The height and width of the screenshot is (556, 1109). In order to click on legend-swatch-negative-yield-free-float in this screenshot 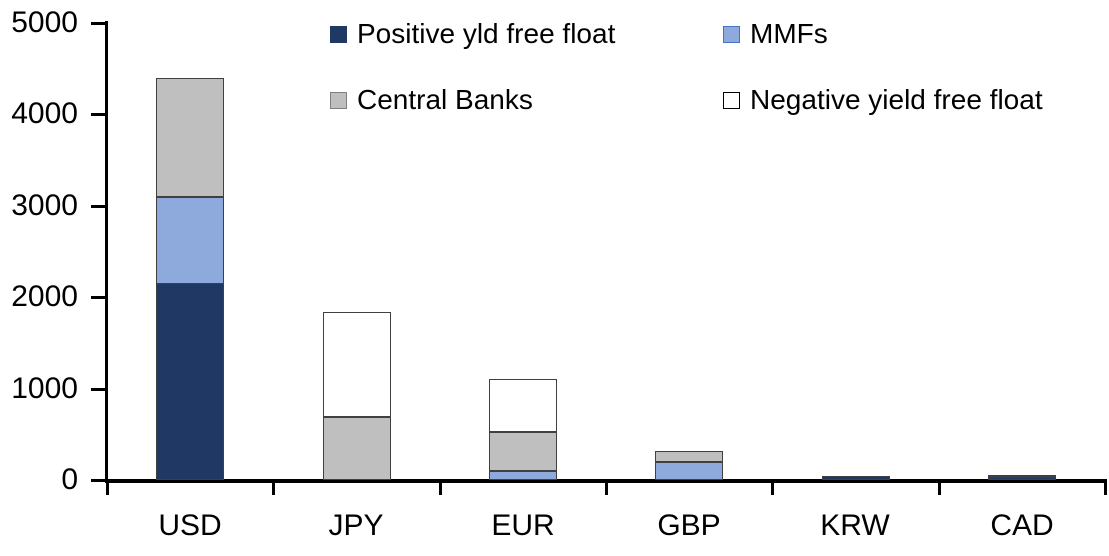, I will do `click(731, 100)`.